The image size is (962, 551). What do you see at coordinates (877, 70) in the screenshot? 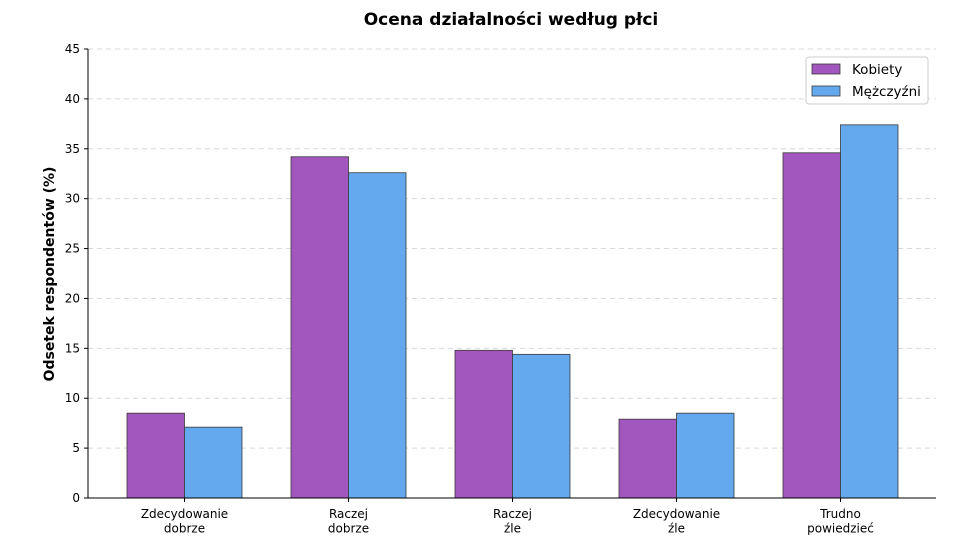
I see `legend-label: Kobiety` at bounding box center [877, 70].